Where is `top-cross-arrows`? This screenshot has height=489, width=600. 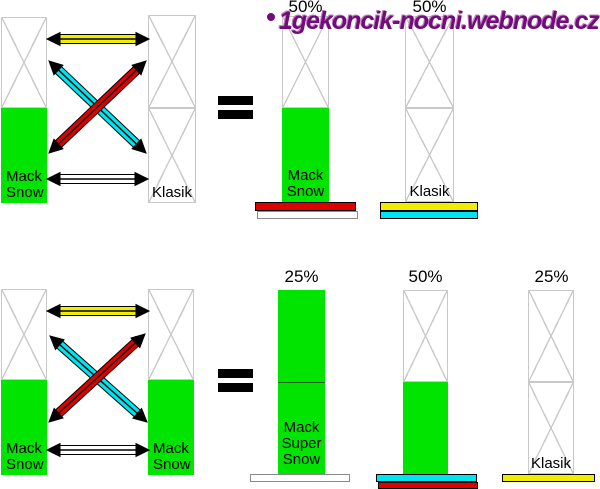 top-cross-arrows is located at coordinates (98, 109).